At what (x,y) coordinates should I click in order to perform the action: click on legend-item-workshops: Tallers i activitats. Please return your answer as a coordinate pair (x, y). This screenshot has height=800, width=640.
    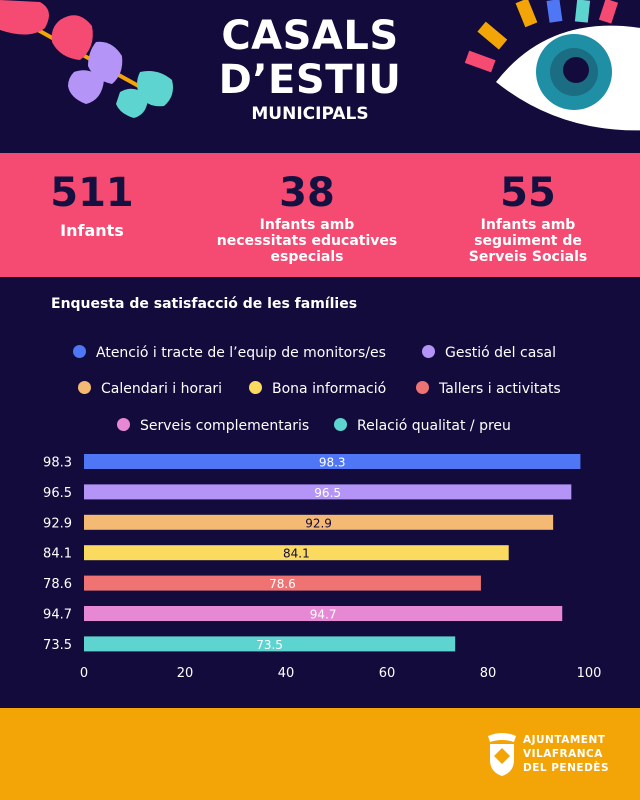
    Looking at the image, I should click on (488, 389).